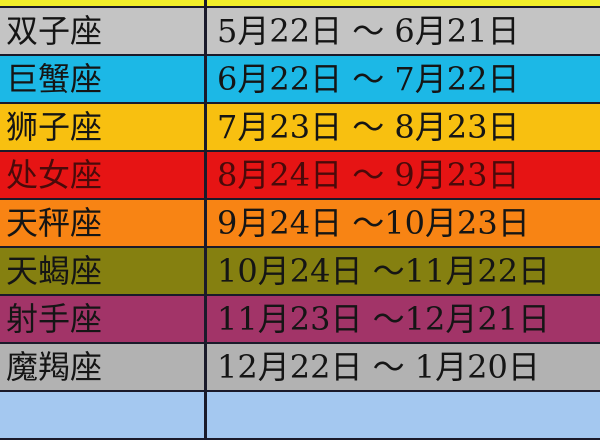 The image size is (600, 440). What do you see at coordinates (373, 223) in the screenshot?
I see `date-range-cell: 9月24日 ～10月23日` at bounding box center [373, 223].